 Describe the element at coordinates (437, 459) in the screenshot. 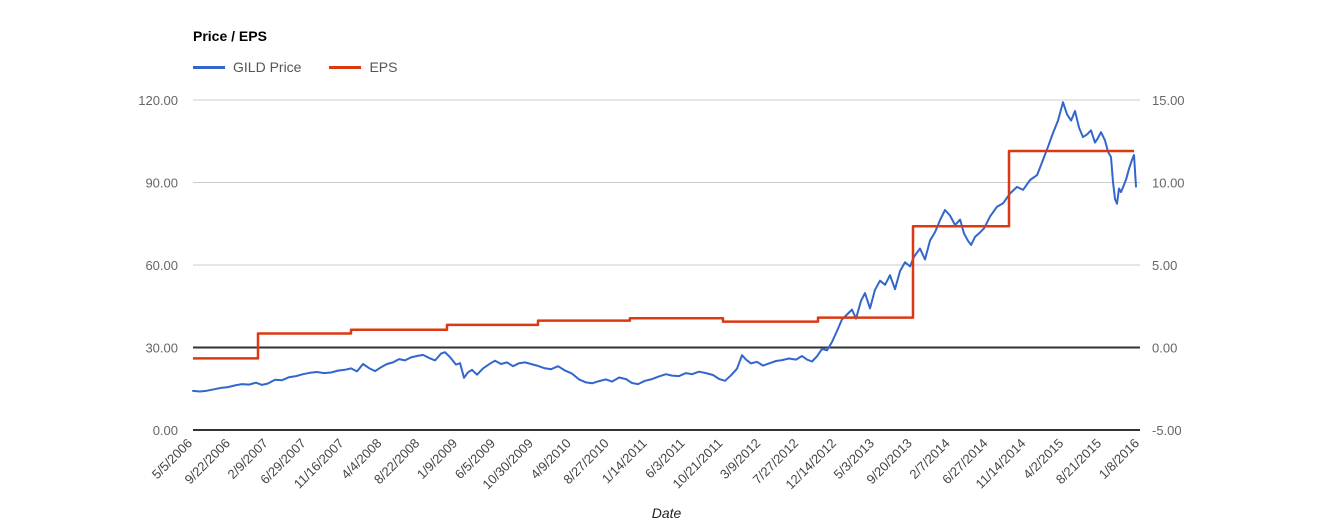

I see `x-tick-label: 1/9/2009` at that location.